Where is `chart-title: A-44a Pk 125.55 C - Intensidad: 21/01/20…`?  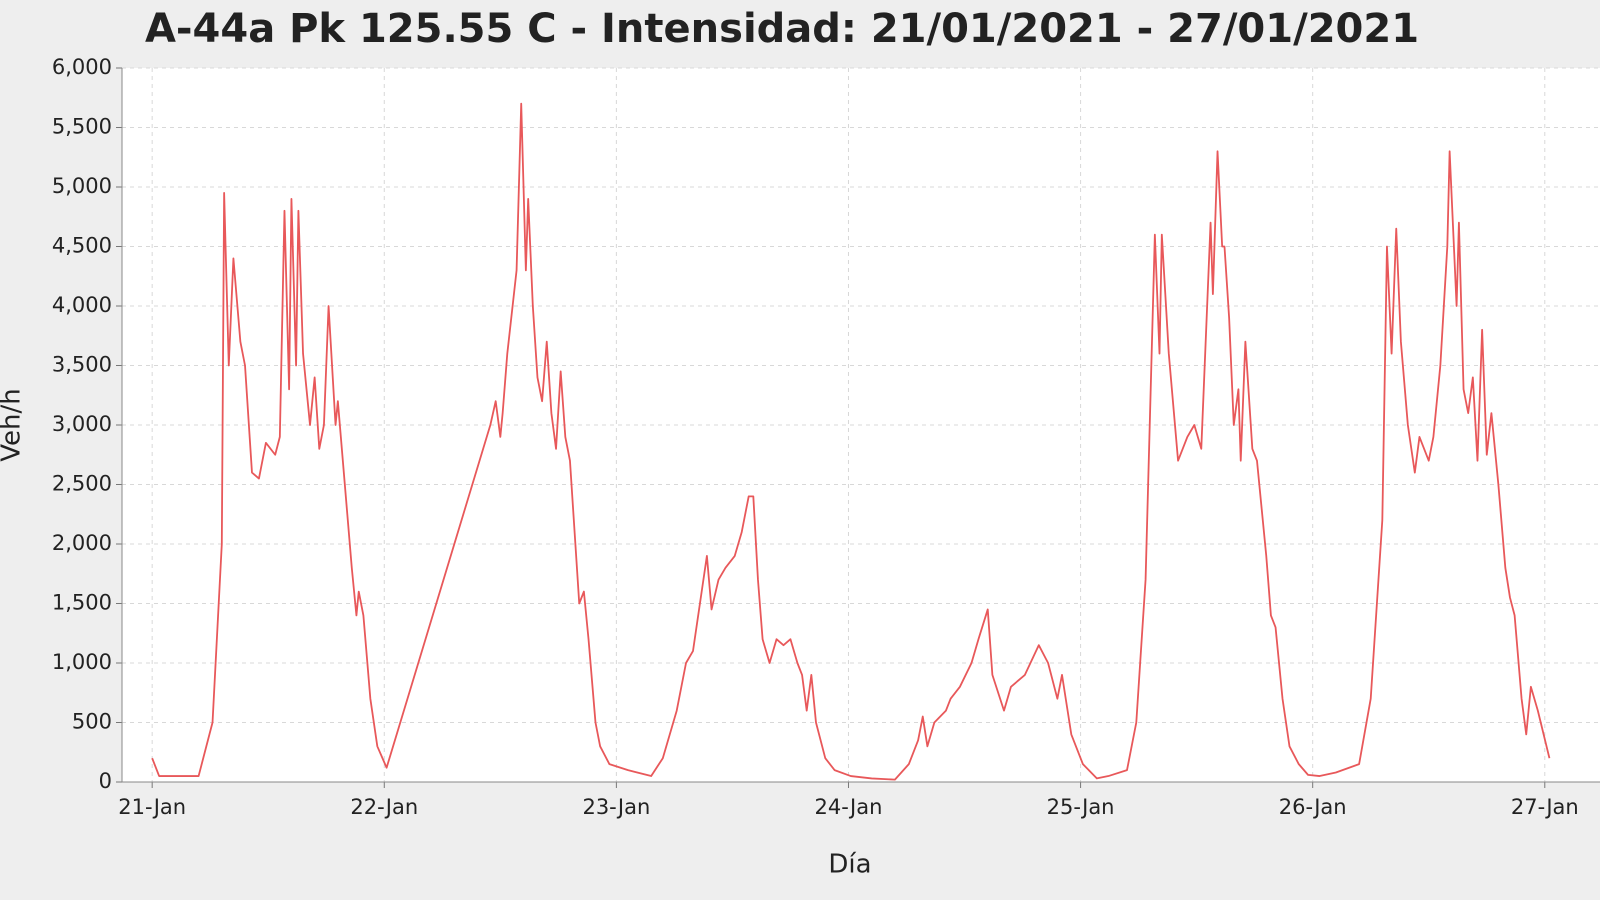
chart-title: A-44a Pk 125.55 C - Intensidad: 21/01/20… is located at coordinates (782, 29).